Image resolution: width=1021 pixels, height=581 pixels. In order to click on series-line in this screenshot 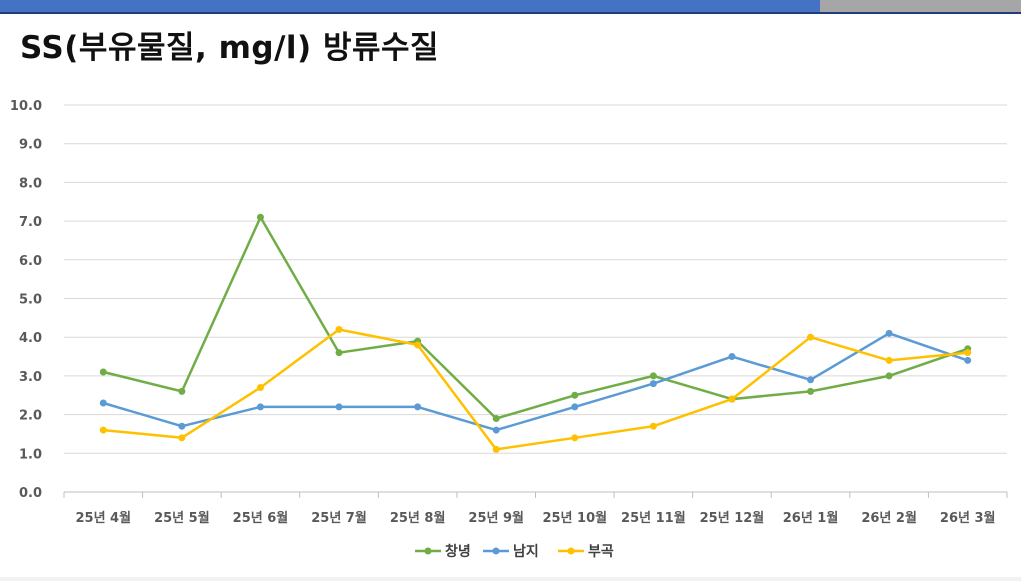, I will do `click(535, 382)`.